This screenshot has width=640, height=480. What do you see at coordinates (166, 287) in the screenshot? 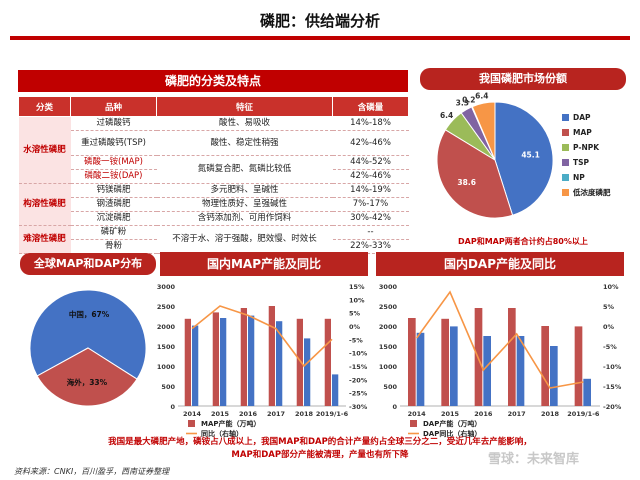
I see `y-tick-label: 3000` at bounding box center [166, 287].